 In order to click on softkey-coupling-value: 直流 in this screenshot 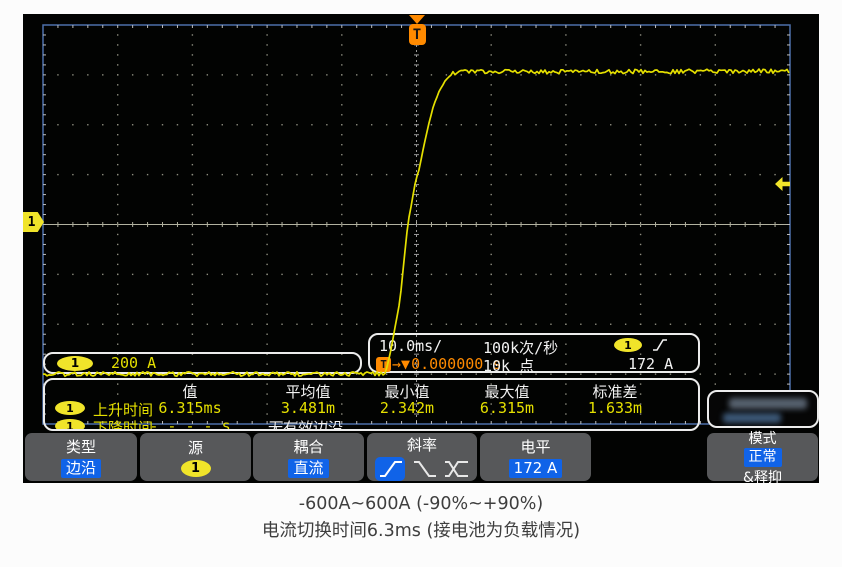, I will do `click(308, 468)`.